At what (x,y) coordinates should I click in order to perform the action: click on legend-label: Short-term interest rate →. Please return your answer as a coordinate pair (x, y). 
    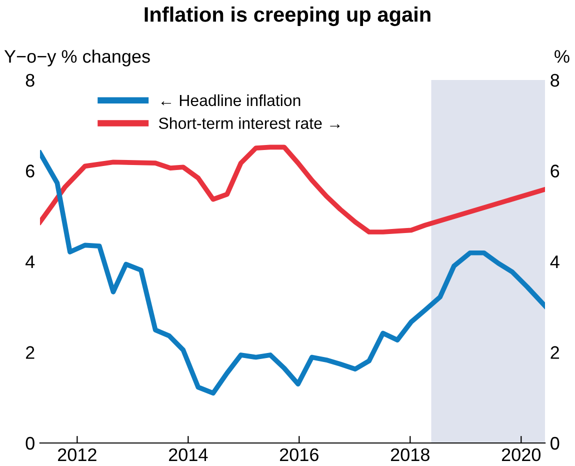
    Looking at the image, I should click on (249, 123).